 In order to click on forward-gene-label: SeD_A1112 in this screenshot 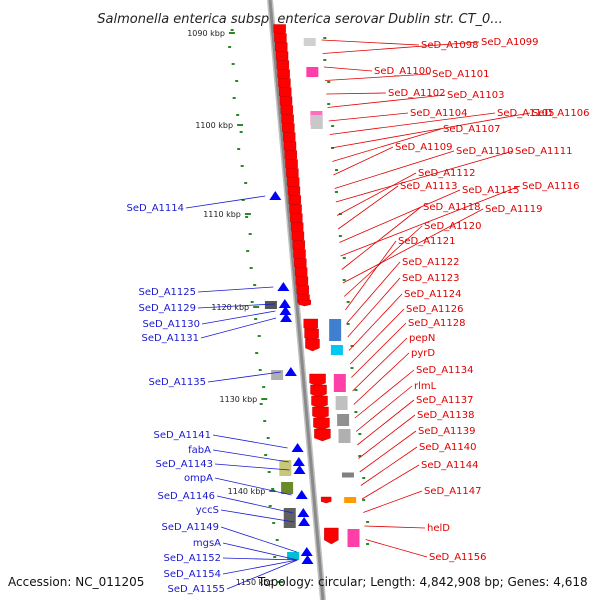, I will do `click(447, 173)`.